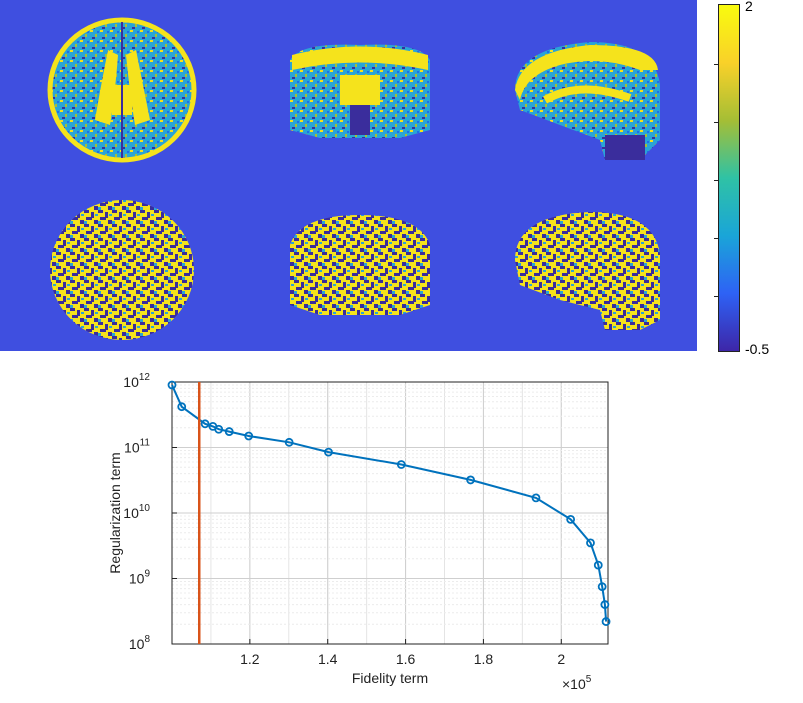 This screenshot has height=703, width=803. Describe the element at coordinates (587, 101) in the screenshot. I see `sagittal-slice-top` at that location.